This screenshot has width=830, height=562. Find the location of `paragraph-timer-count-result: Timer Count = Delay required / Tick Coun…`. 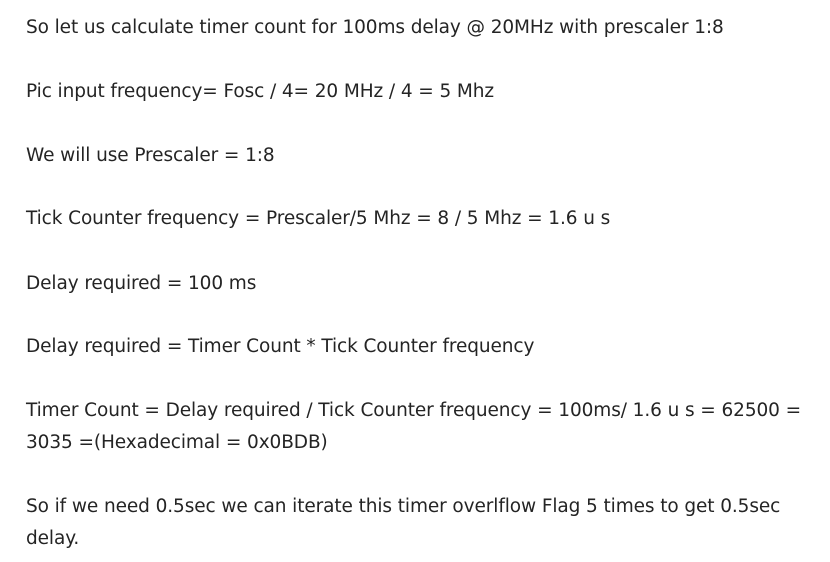

paragraph-timer-count-result: Timer Count = Delay required / Tick Coun… is located at coordinates (414, 426).